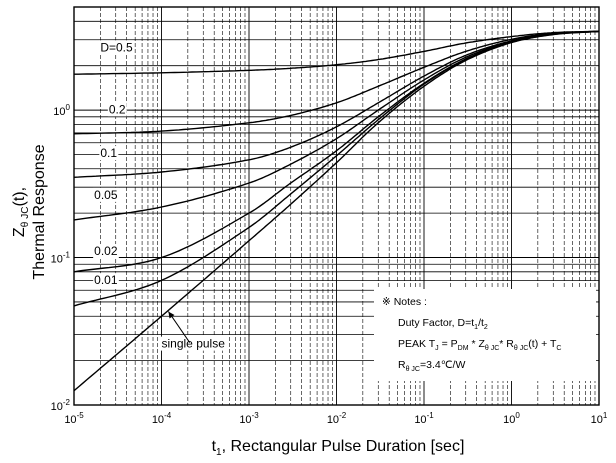 This screenshot has width=616, height=463. Describe the element at coordinates (417, 344) in the screenshot. I see `note-text: PEAK T` at that location.